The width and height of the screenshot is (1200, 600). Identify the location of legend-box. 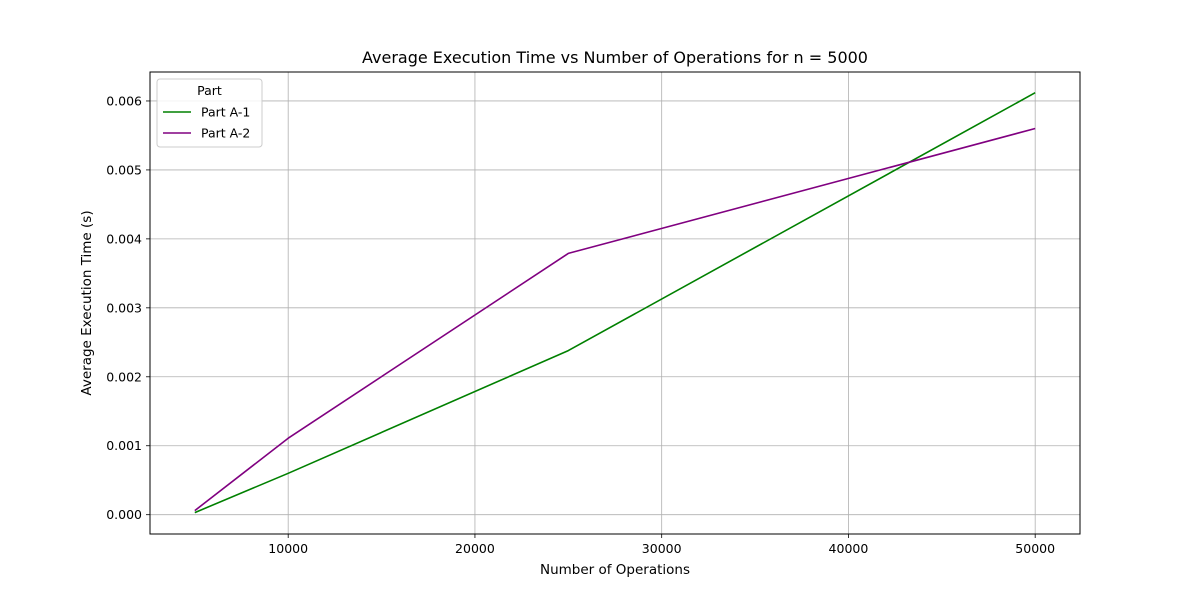
(209, 113).